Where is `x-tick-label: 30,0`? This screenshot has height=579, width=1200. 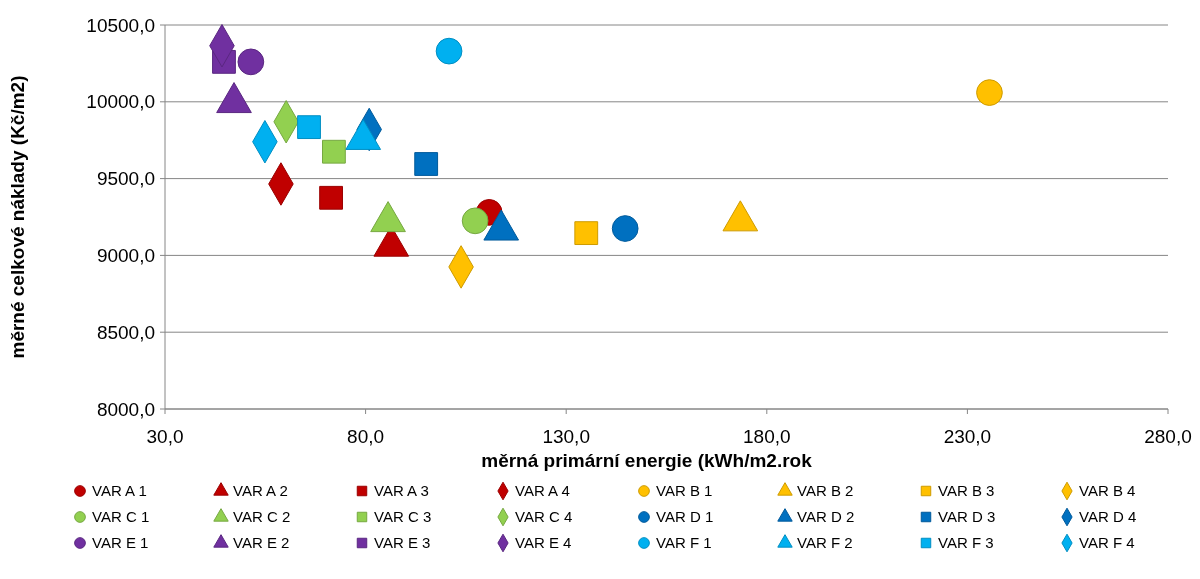 x-tick-label: 30,0 is located at coordinates (165, 436).